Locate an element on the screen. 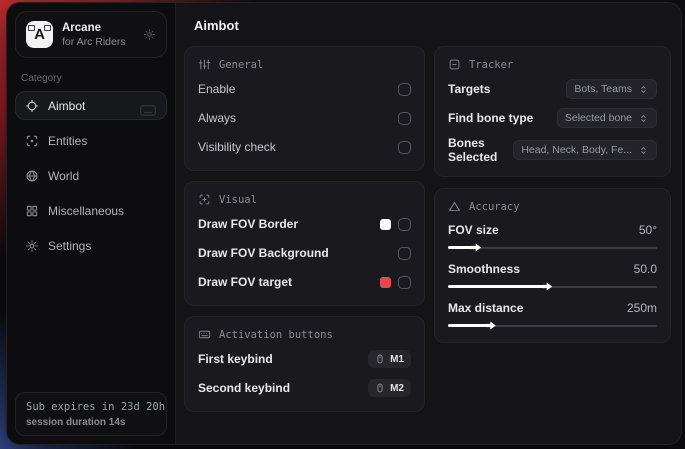 The image size is (685, 449). square-minus-icon is located at coordinates (454, 64).